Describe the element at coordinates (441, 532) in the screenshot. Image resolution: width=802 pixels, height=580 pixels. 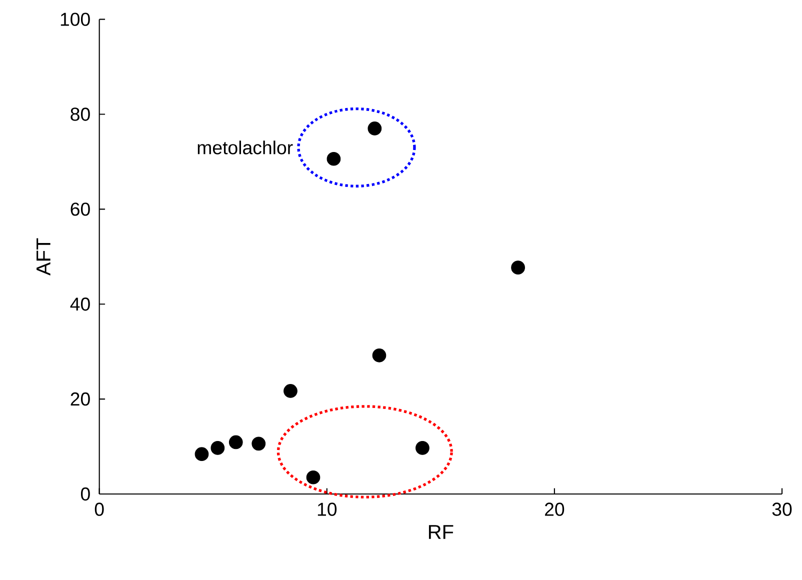
I see `x-axis-title: RF` at that location.